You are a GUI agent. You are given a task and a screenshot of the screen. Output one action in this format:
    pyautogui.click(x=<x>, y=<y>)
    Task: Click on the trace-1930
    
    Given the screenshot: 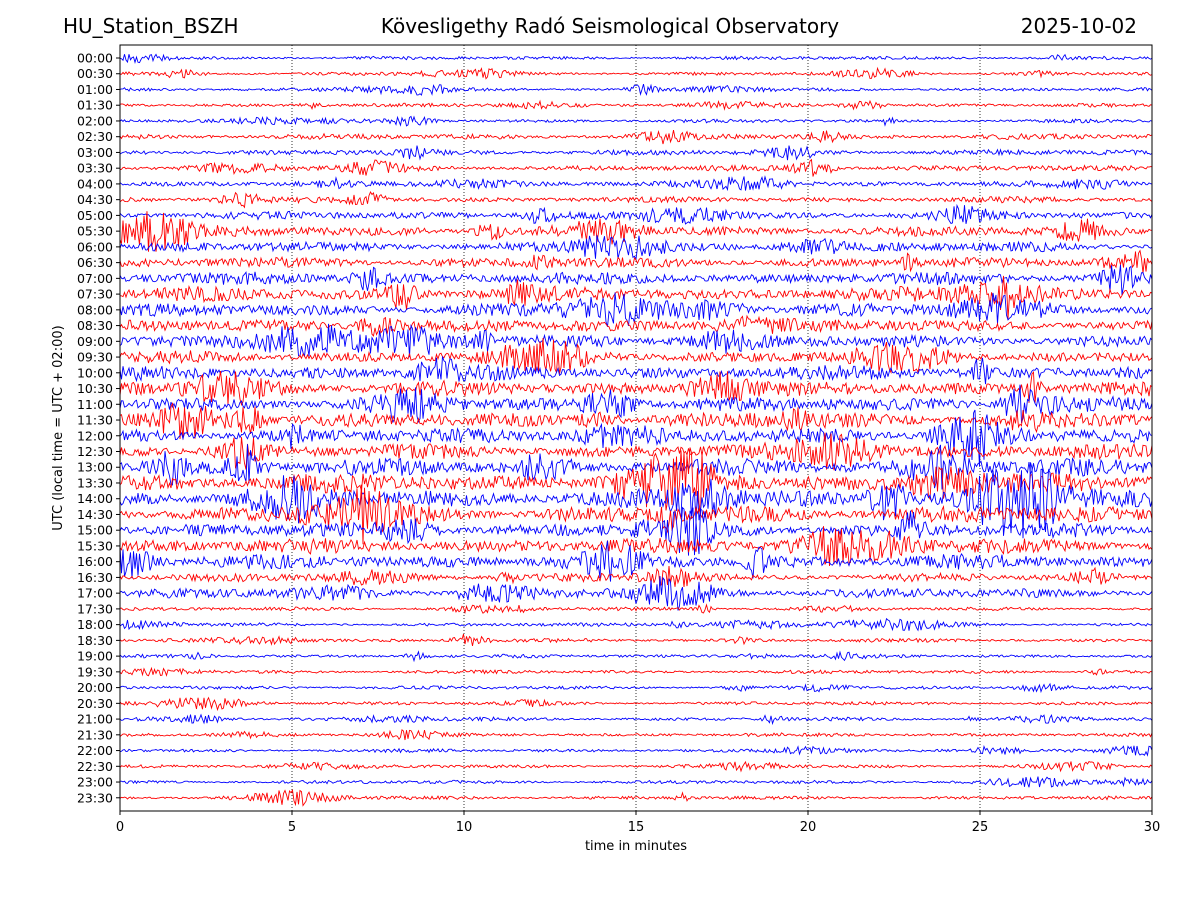 What is the action you would take?
    pyautogui.click(x=636, y=671)
    